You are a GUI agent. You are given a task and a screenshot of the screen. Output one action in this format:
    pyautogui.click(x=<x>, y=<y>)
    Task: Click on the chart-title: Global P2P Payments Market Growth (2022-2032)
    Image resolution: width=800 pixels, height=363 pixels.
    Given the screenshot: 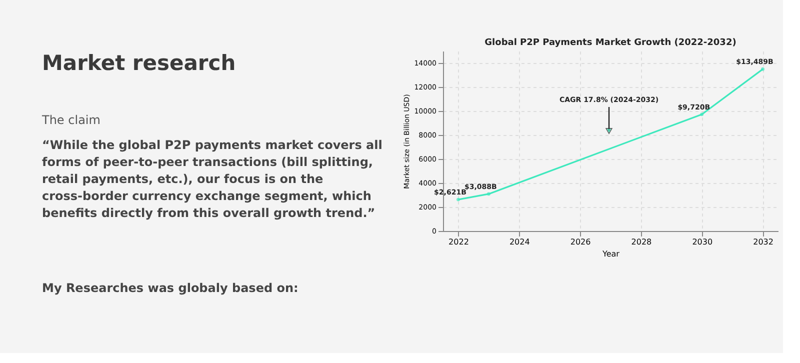 What is the action you would take?
    pyautogui.click(x=610, y=43)
    